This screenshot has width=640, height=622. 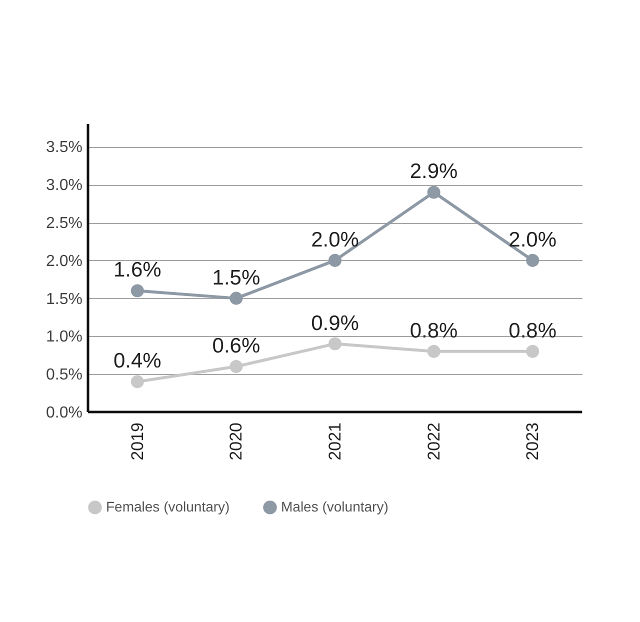 I want to click on legend-label: Females (voluntary), so click(x=168, y=506).